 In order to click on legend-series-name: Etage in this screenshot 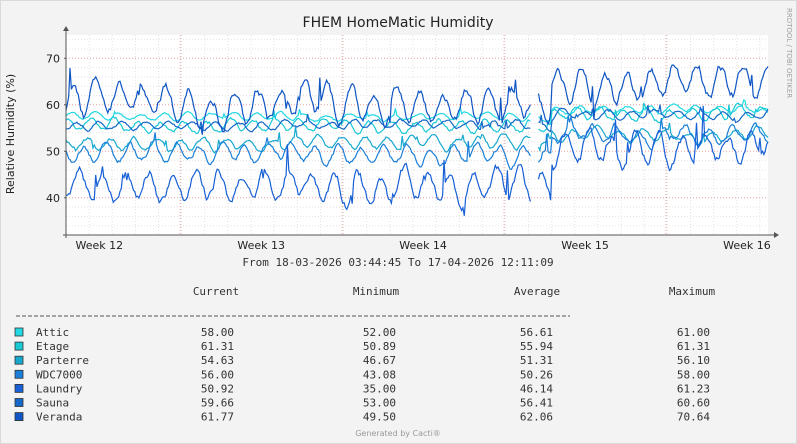, I will do `click(52, 346)`.